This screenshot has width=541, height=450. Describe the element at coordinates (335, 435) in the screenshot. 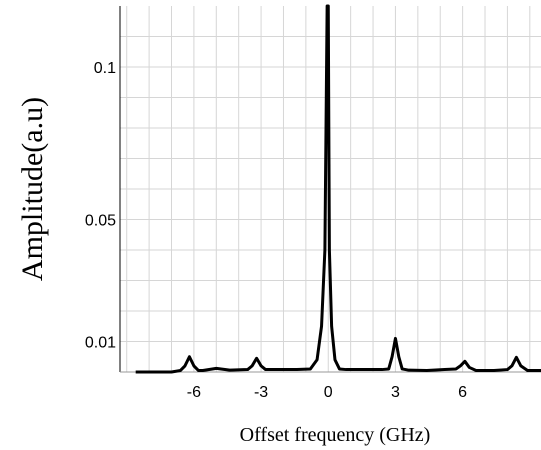

I see `x-axis-title: Offset frequency (GHz)` at that location.